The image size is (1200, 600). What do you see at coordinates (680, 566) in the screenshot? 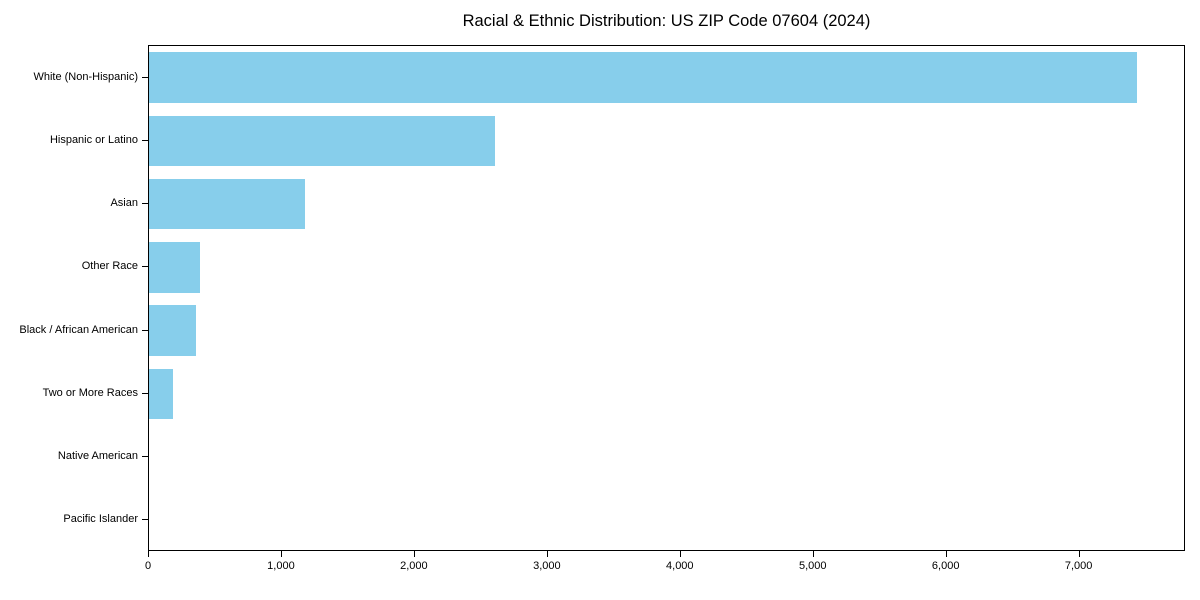
I see `x-tick-label: 4,000` at bounding box center [680, 566].